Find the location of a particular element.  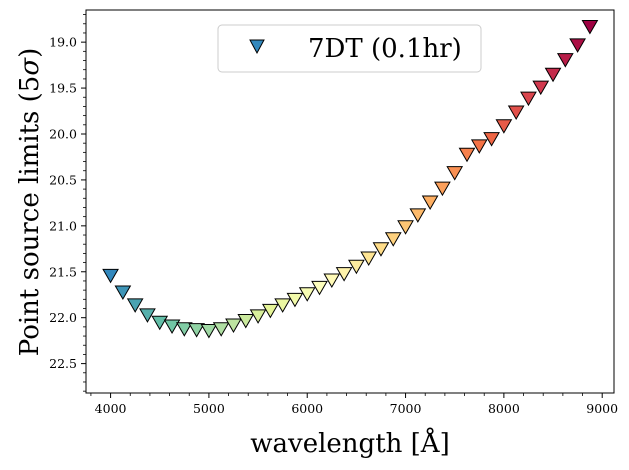

legend-label: 7DT (0.1hr) is located at coordinates (385, 49).